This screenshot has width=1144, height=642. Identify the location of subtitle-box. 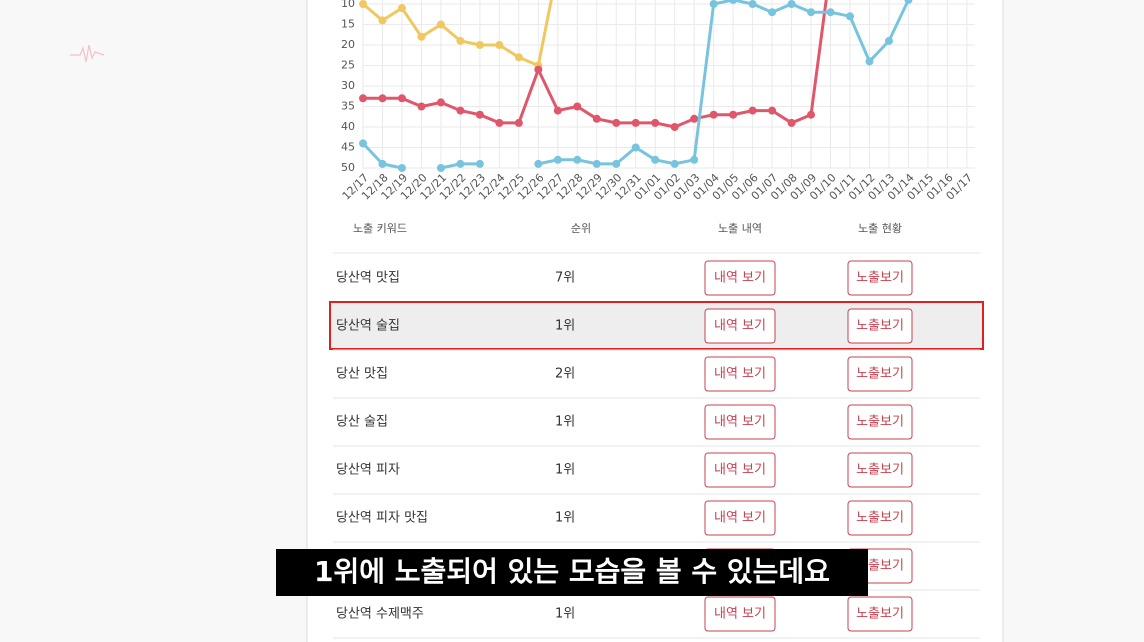
(572, 572).